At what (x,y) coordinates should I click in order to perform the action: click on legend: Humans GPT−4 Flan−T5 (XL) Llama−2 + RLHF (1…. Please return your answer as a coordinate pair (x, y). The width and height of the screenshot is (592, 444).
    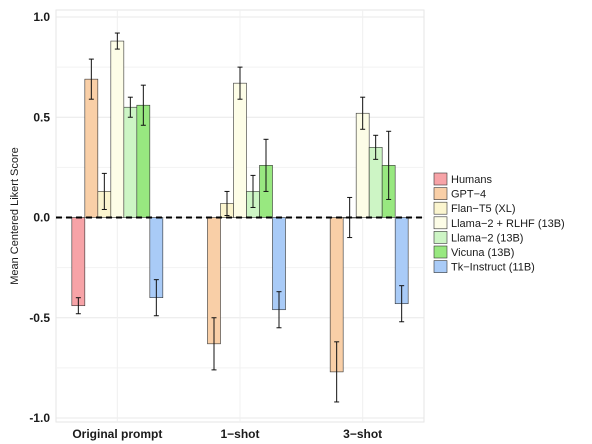
    Looking at the image, I should click on (499, 223).